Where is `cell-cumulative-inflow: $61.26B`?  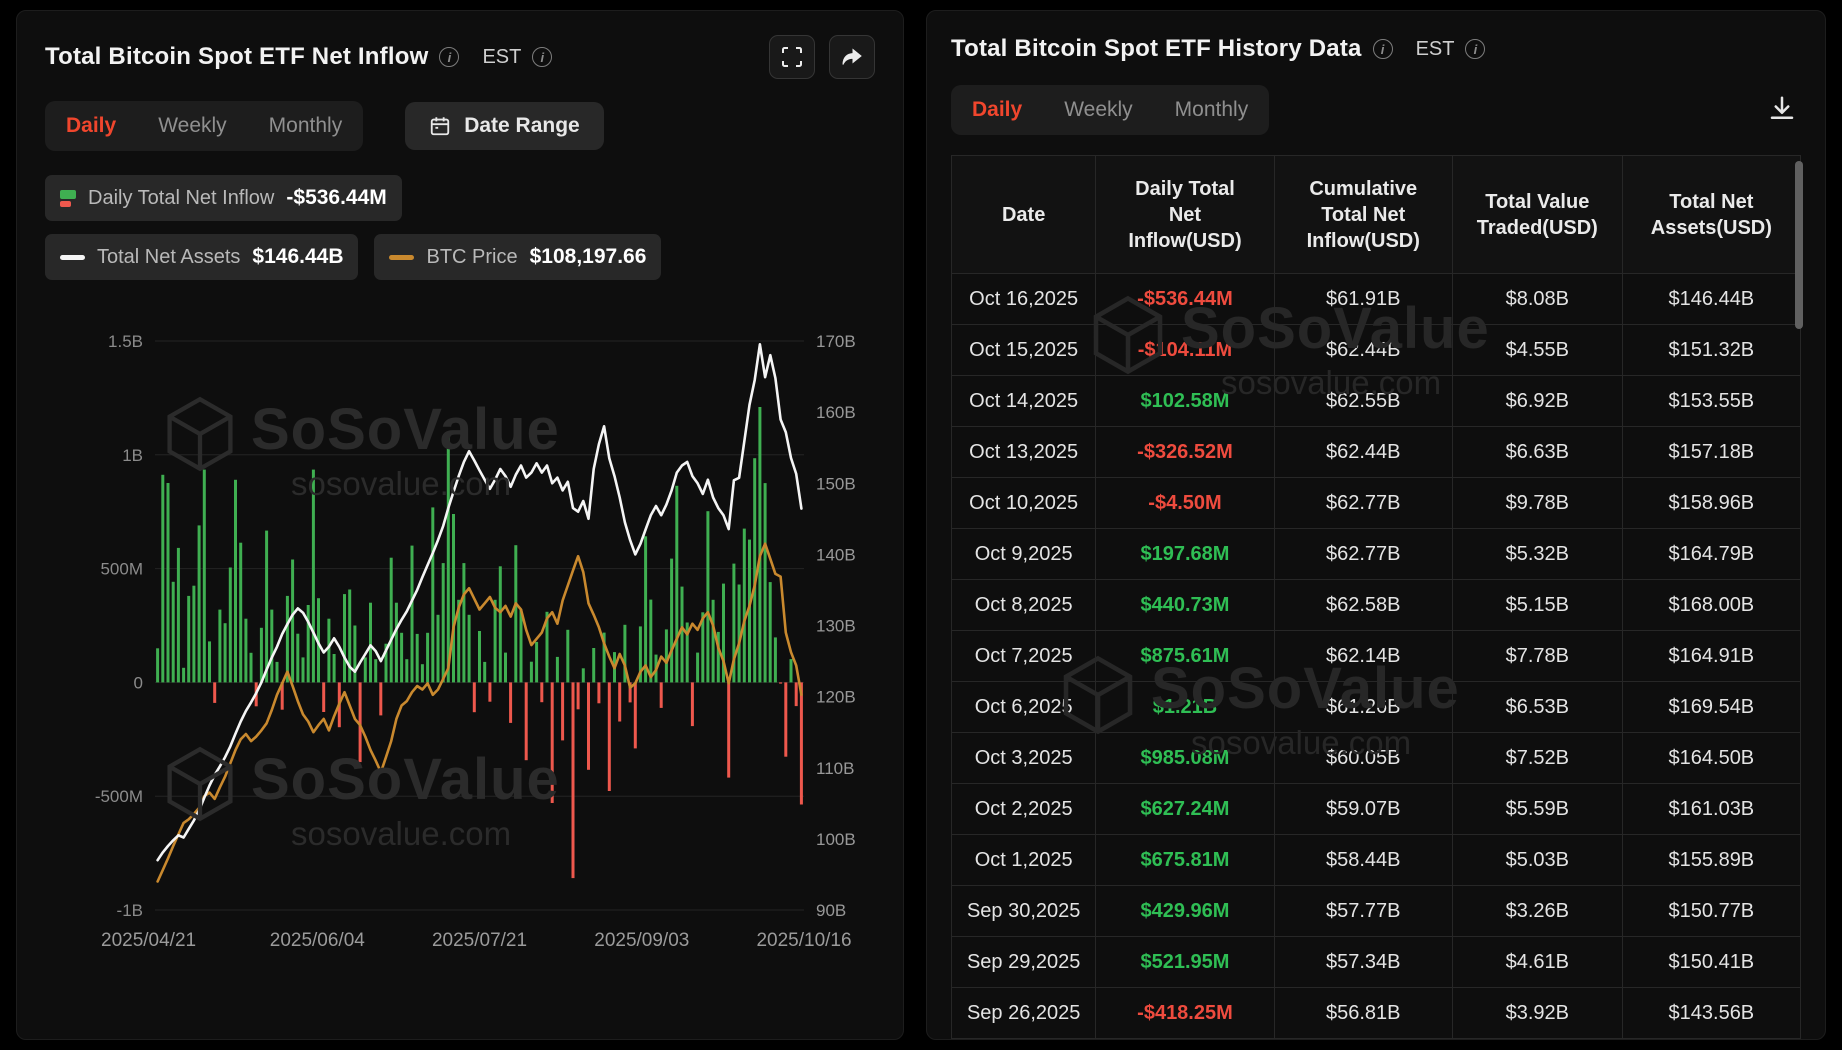 cell-cumulative-inflow: $61.26B is located at coordinates (1363, 707).